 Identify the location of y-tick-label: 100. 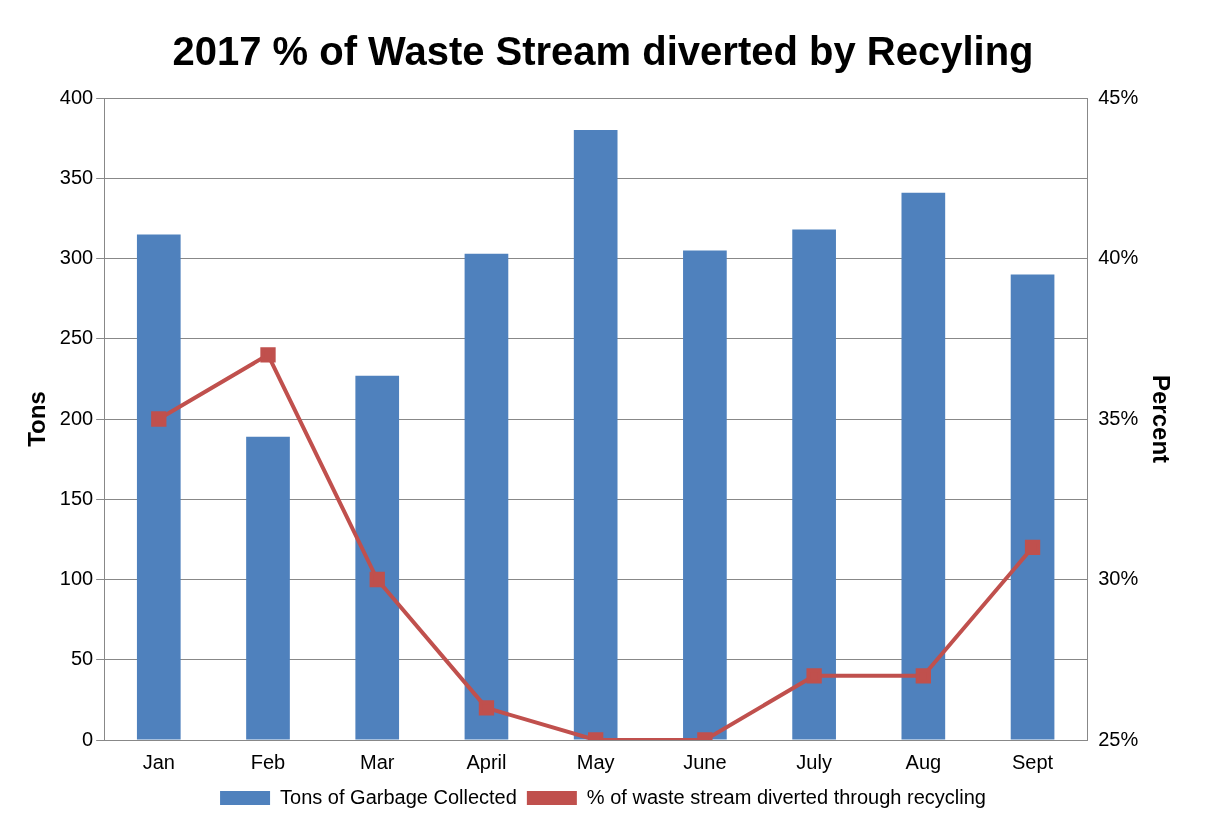
(76, 578).